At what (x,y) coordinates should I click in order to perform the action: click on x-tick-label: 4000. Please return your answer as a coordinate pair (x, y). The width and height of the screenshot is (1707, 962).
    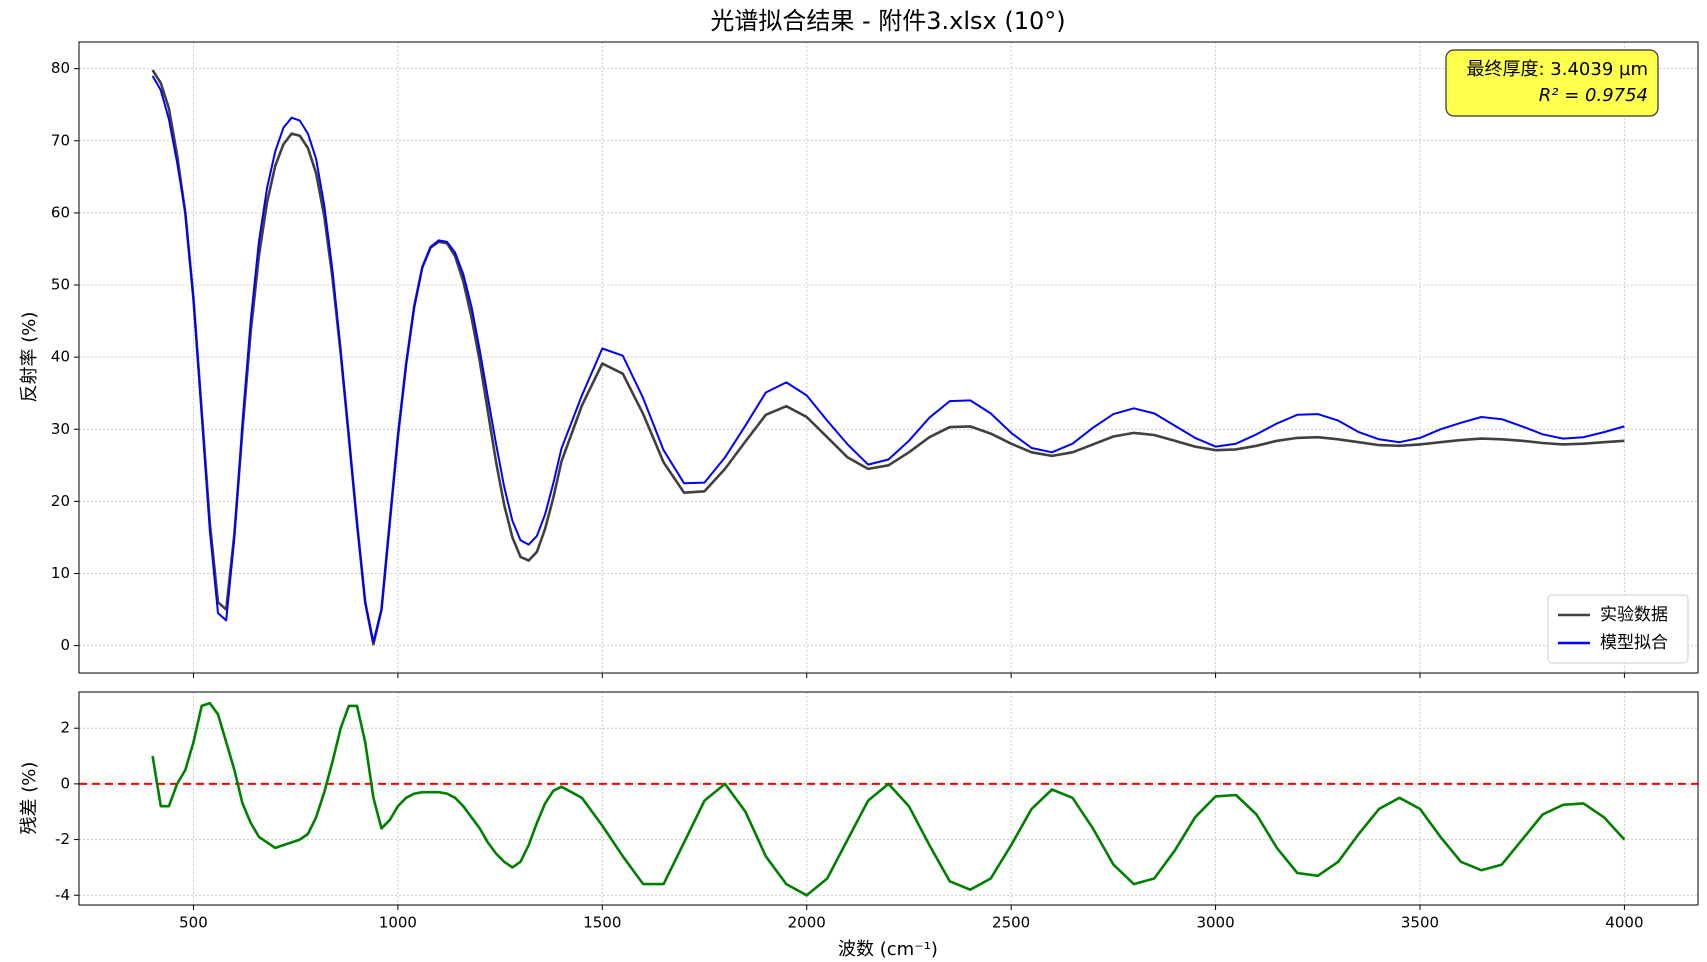
    Looking at the image, I should click on (1624, 923).